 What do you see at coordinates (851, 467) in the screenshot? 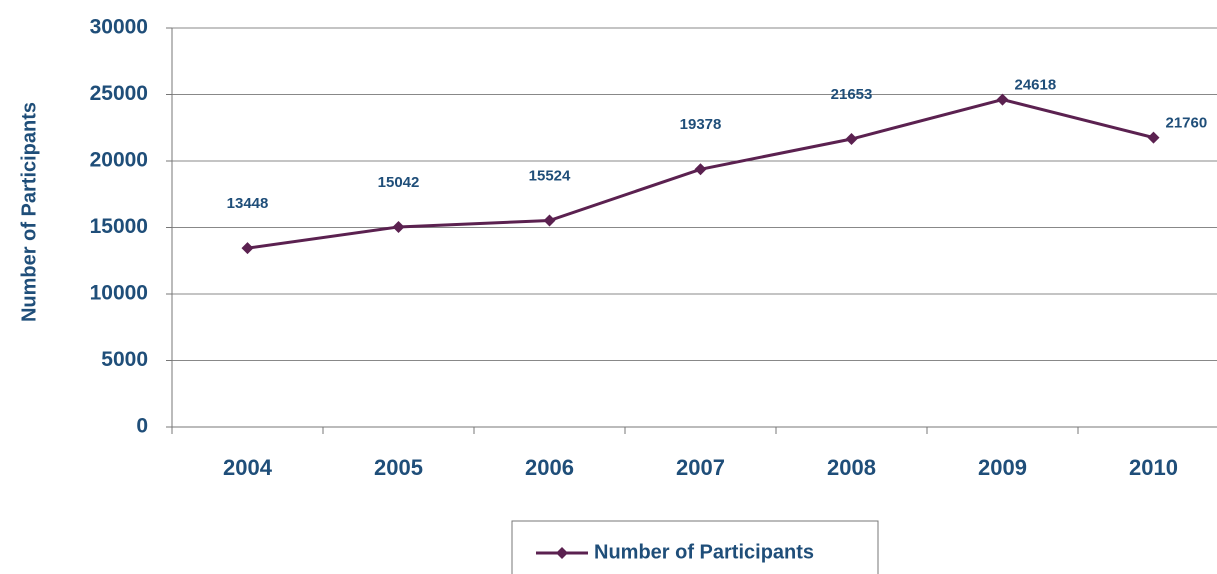
I see `x-tick-label: 2008` at bounding box center [851, 467].